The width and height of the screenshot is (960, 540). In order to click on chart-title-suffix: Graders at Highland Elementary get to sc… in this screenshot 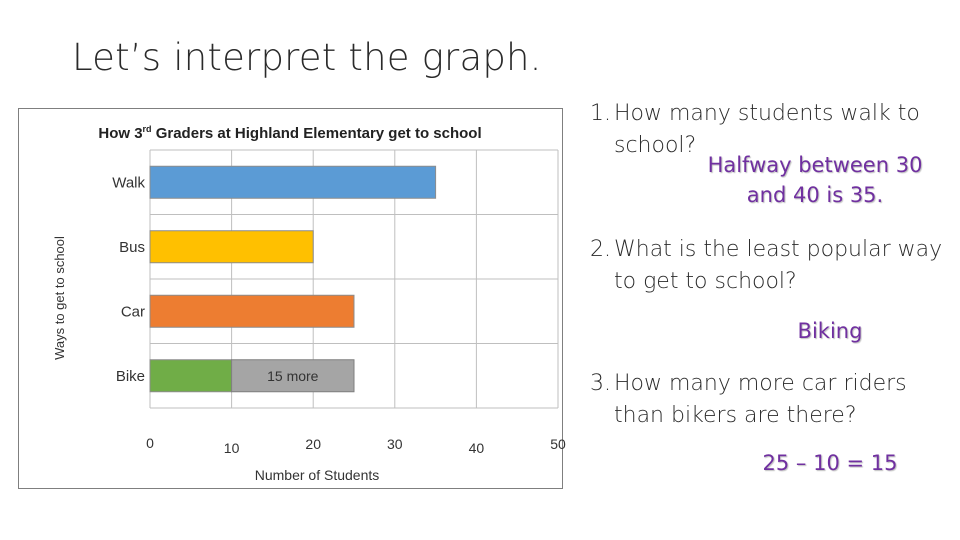, I will do `click(316, 133)`.